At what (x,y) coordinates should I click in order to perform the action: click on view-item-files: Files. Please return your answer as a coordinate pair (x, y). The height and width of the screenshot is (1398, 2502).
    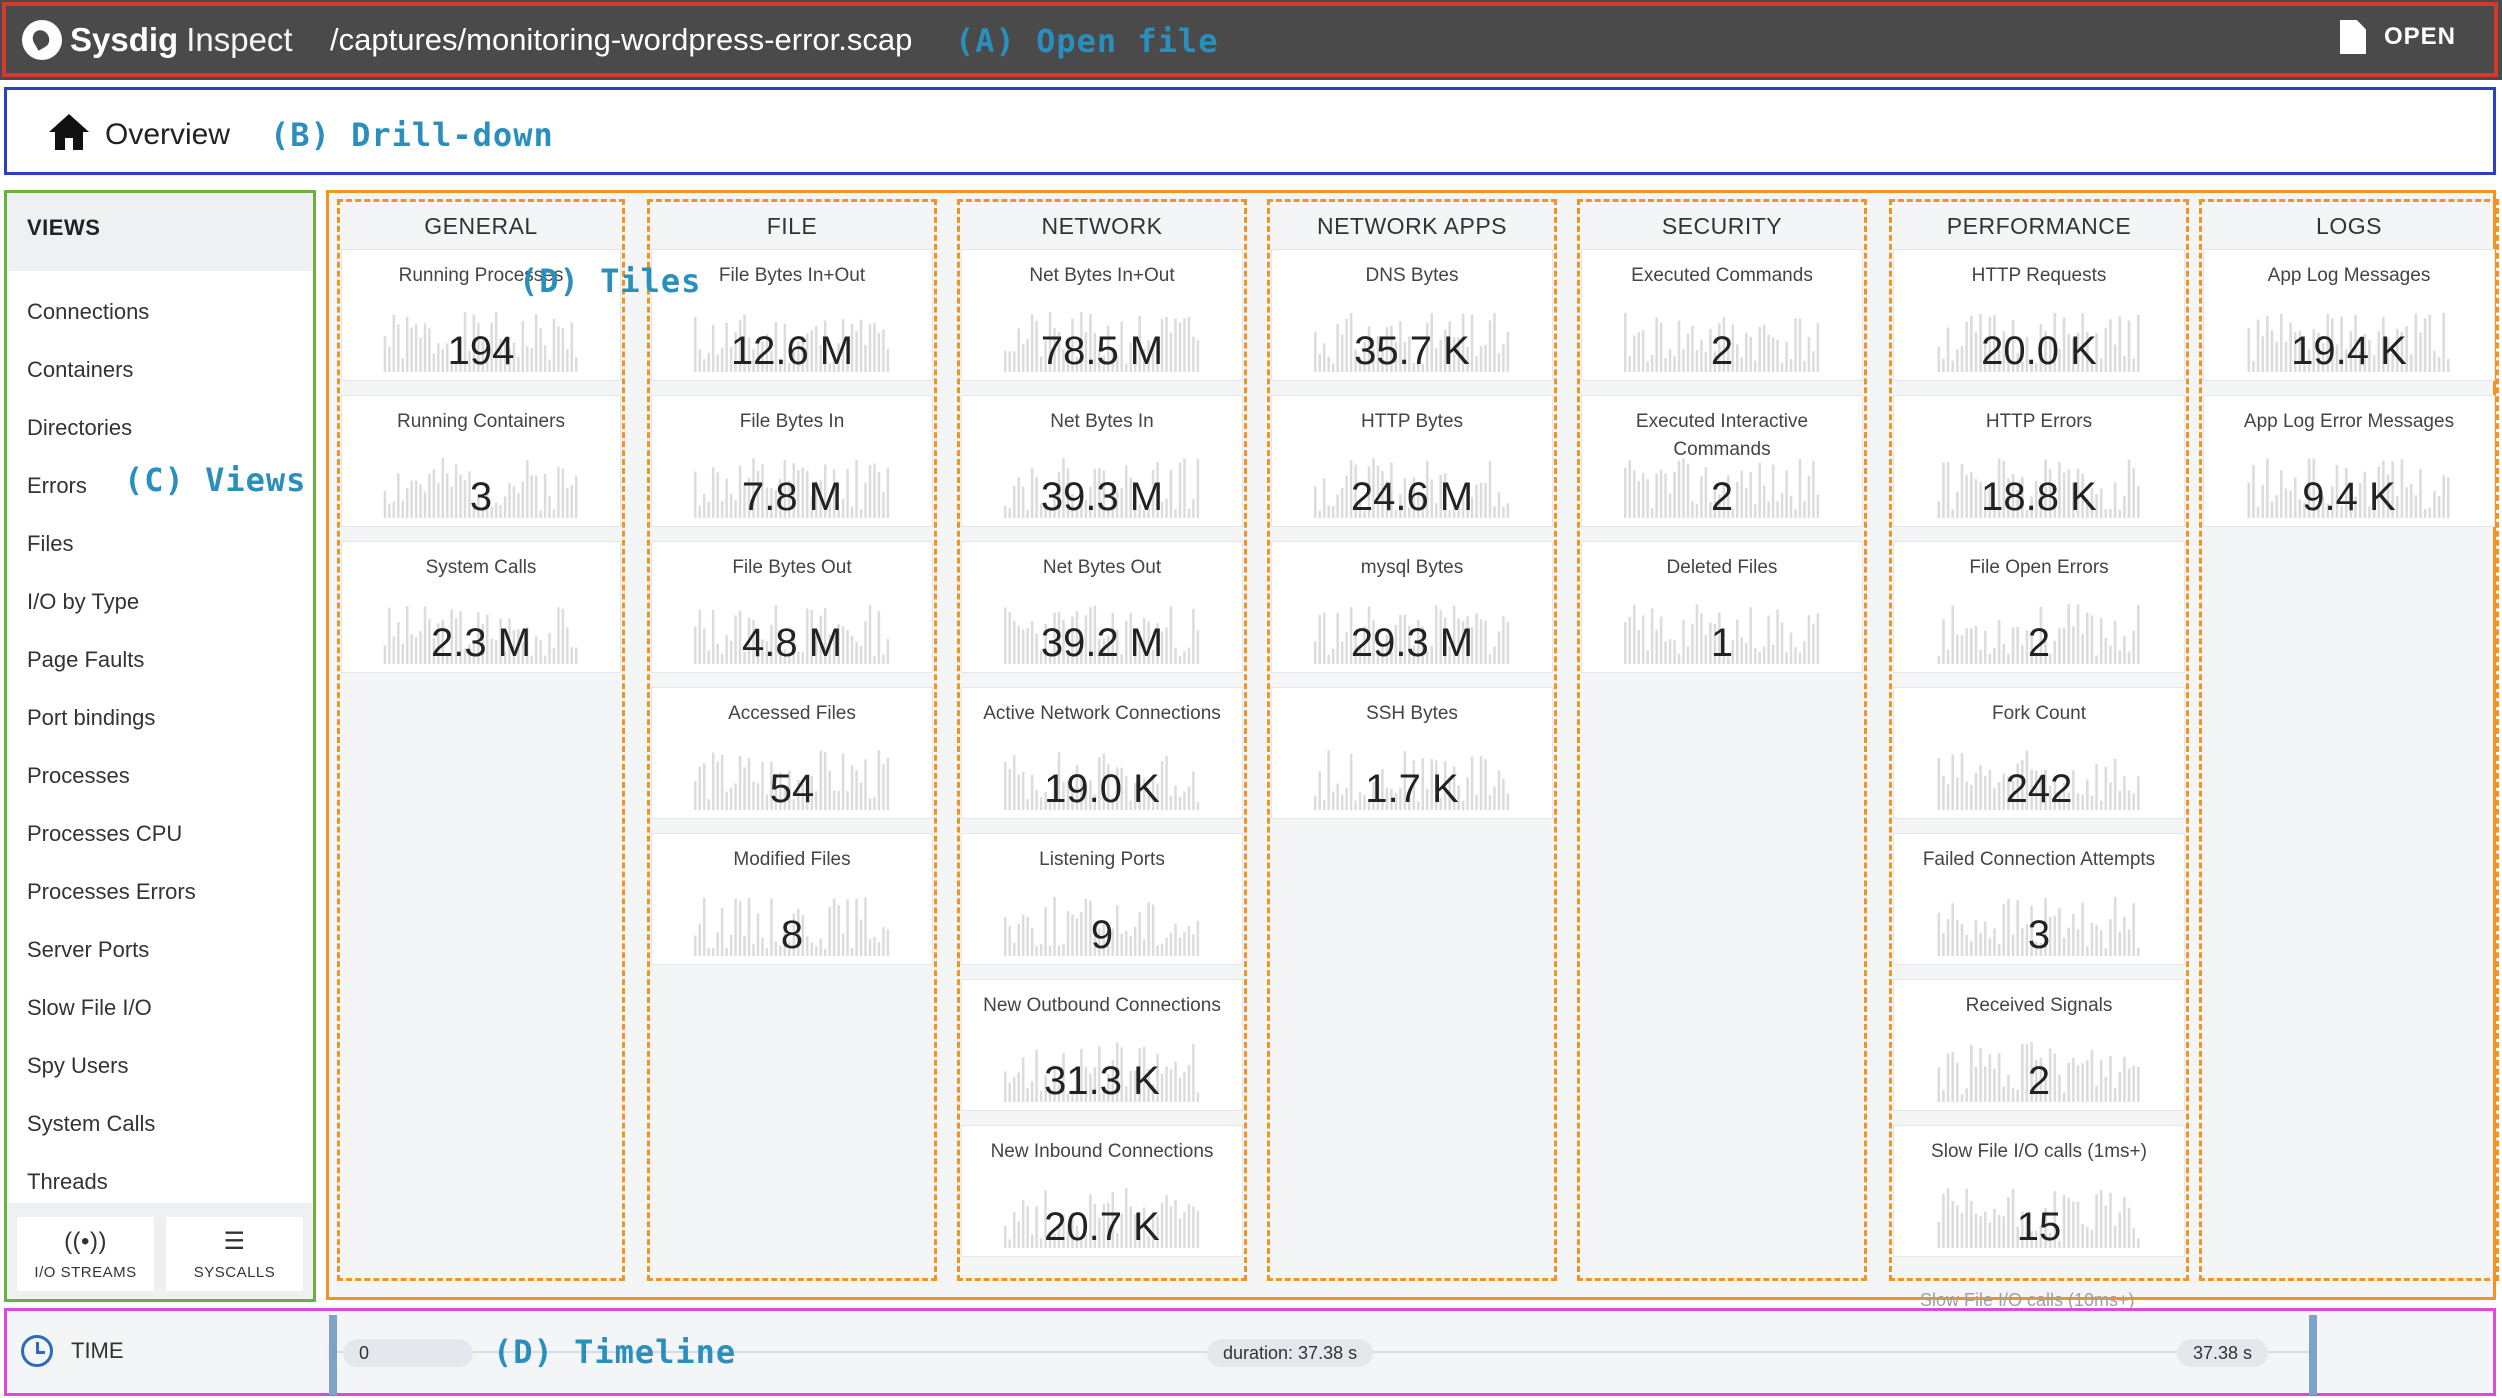
    Looking at the image, I should click on (50, 543).